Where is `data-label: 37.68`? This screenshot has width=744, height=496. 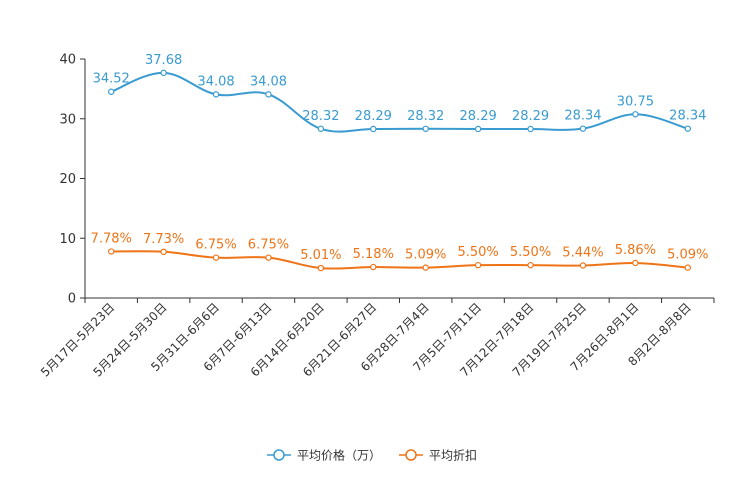 data-label: 37.68 is located at coordinates (163, 60).